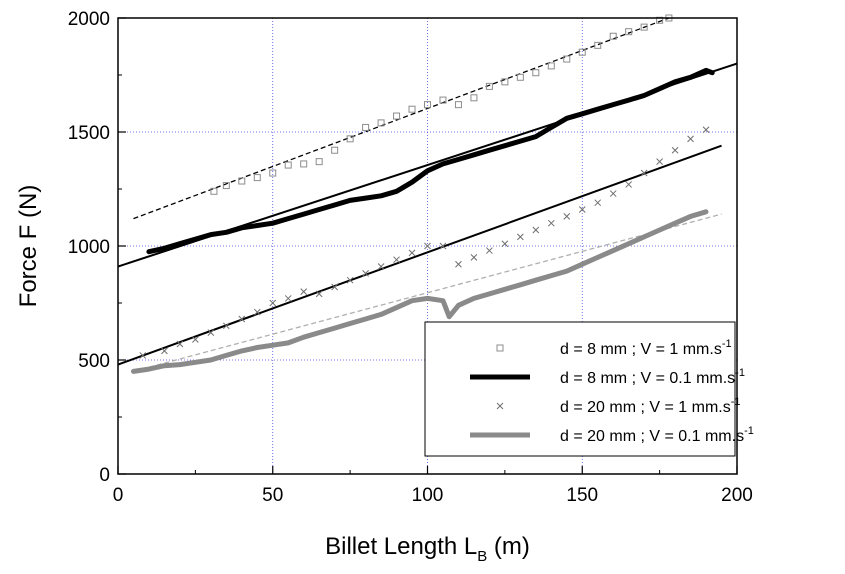  I want to click on legend-label-text: d = 20 mm ; V = 1 mm.s, so click(645, 407).